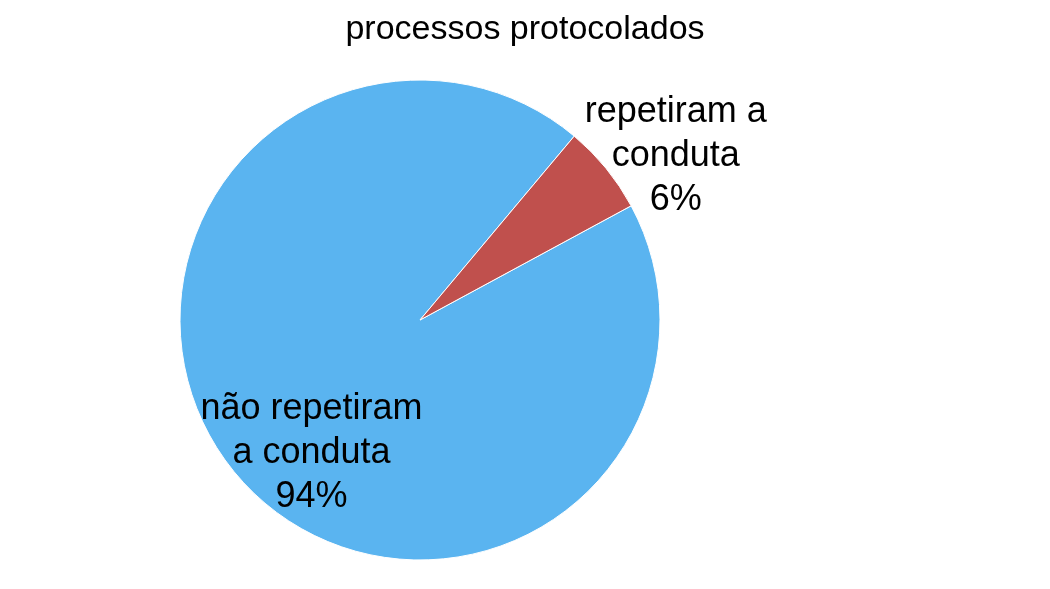 The image size is (1050, 589). Describe the element at coordinates (675, 198) in the screenshot. I see `data-label: 6%` at that location.